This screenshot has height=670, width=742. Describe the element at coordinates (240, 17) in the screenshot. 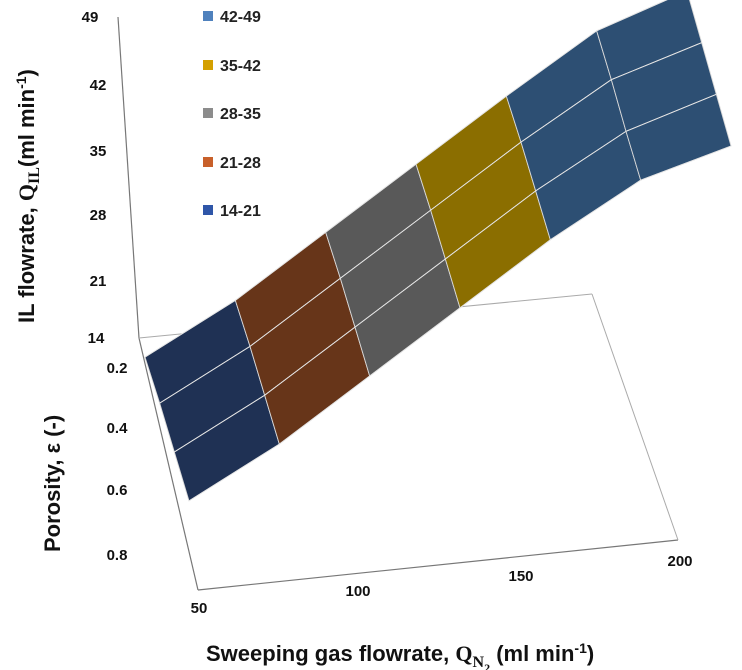

I see `legend-label-42-49: 42-49` at that location.